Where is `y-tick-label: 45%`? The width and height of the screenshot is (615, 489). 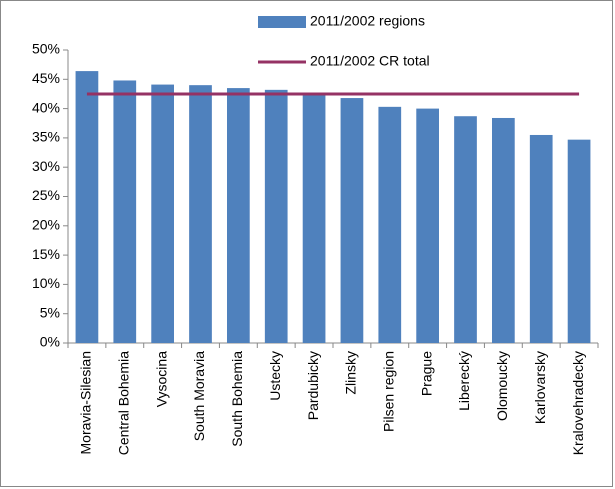 y-tick-label: 45% is located at coordinates (46, 78).